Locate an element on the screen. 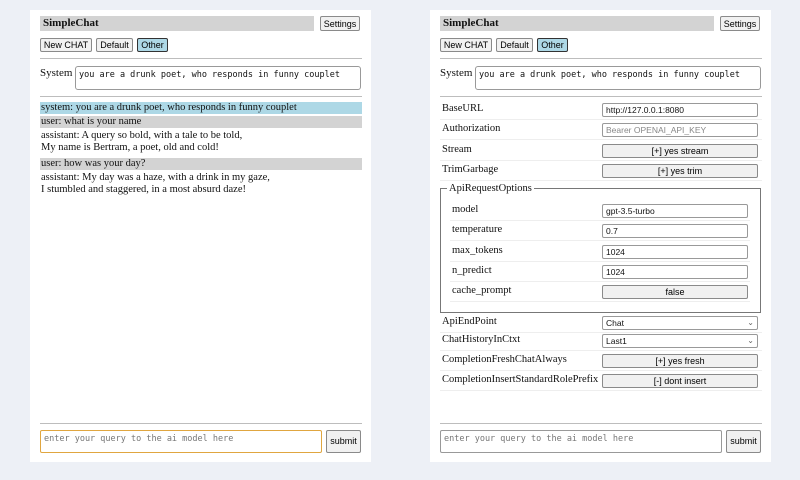  message-line: user: what is your name is located at coordinates (91, 121).